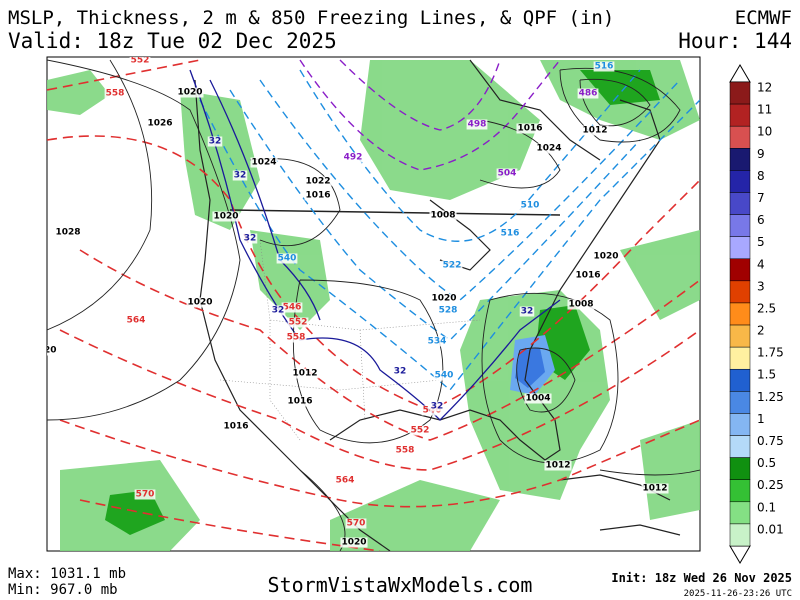  I want to click on colorbar-label: 2, so click(761, 331).